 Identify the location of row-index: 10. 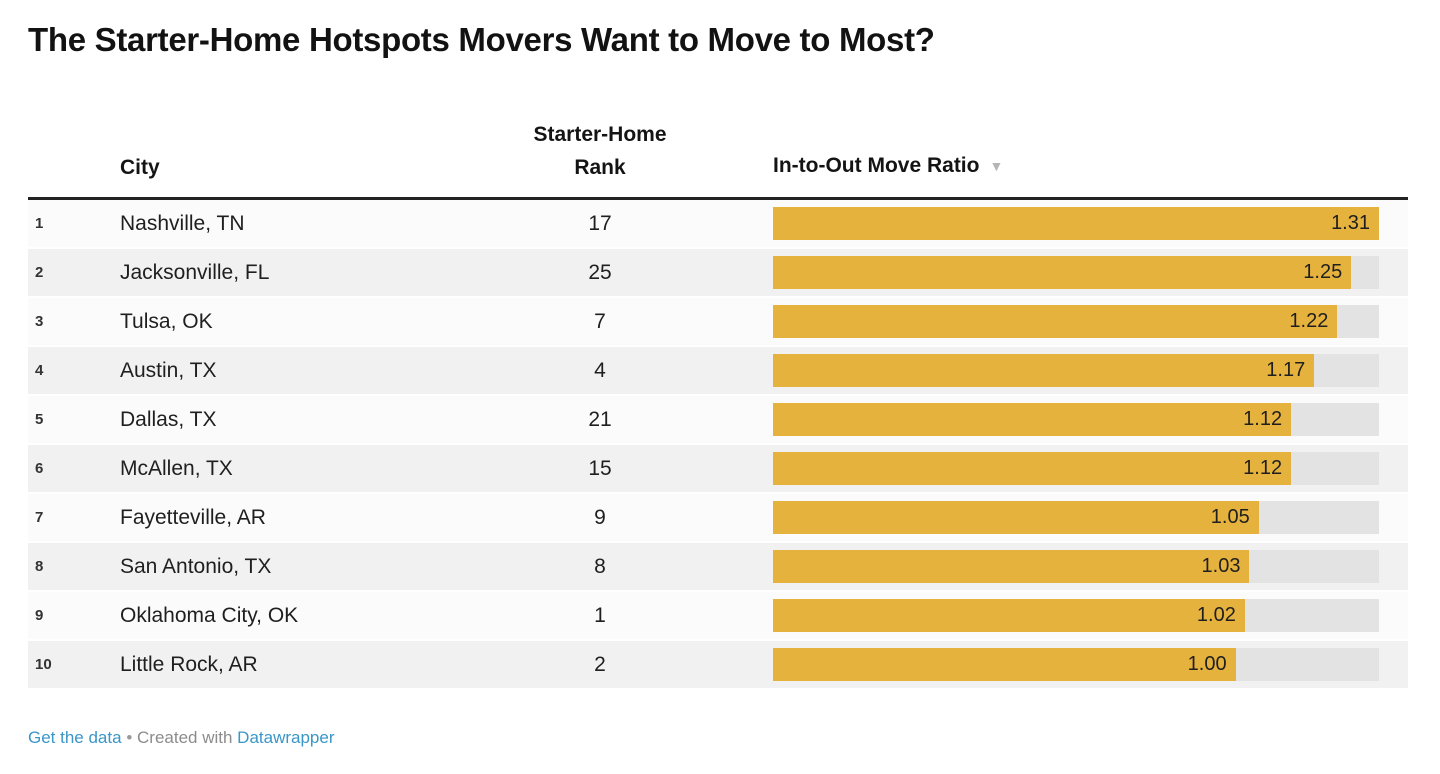
(43, 664).